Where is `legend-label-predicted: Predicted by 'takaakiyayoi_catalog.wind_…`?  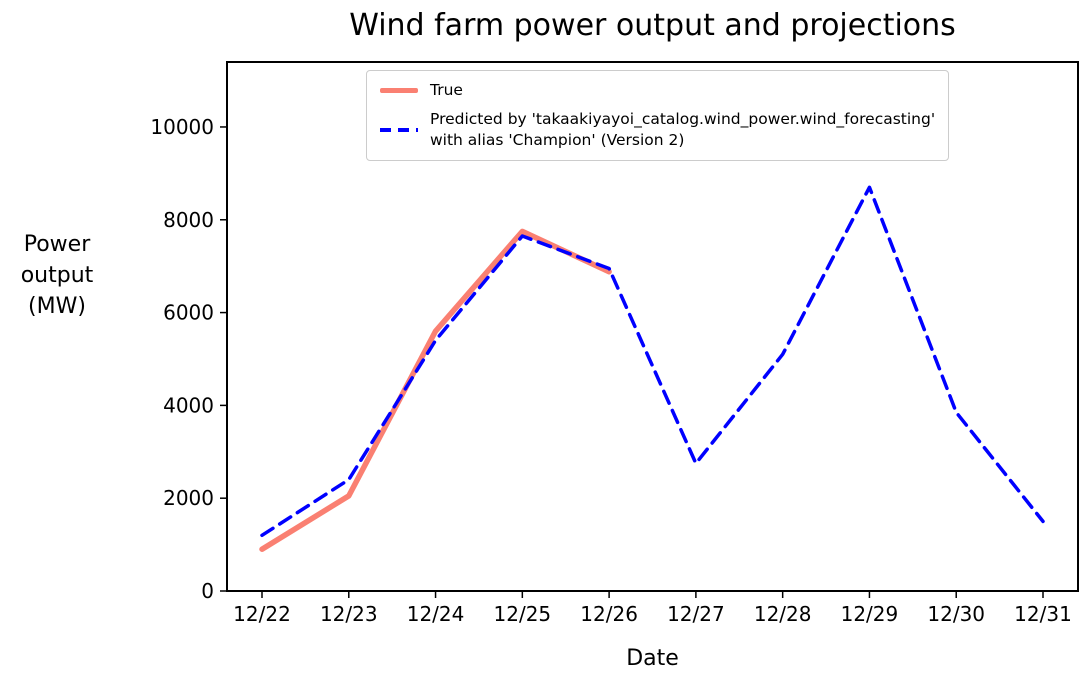
legend-label-predicted: Predicted by 'takaakiyayoi_catalog.wind_… is located at coordinates (683, 129).